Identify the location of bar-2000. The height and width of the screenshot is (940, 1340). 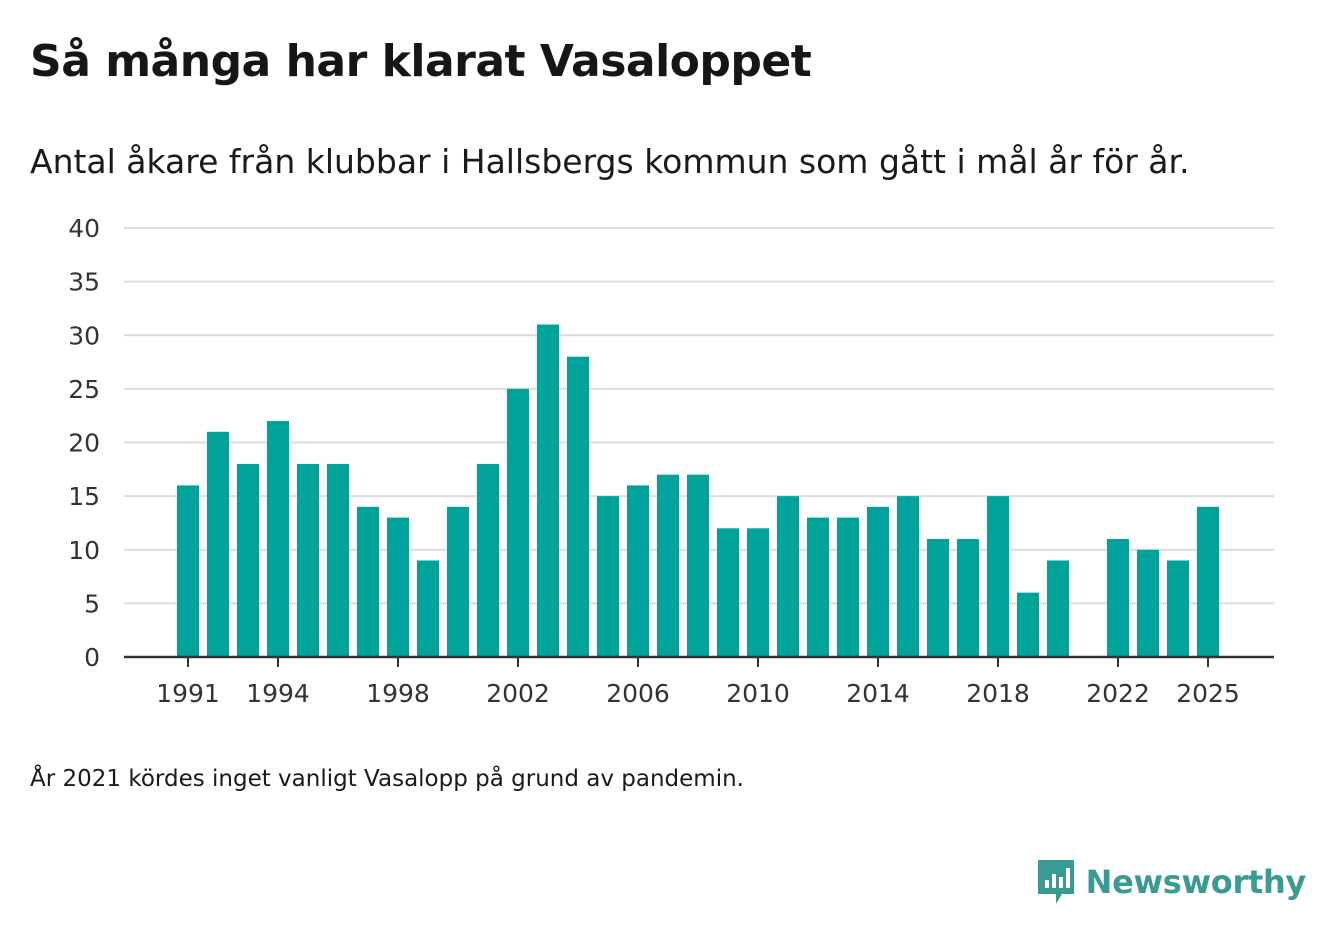
(458, 581).